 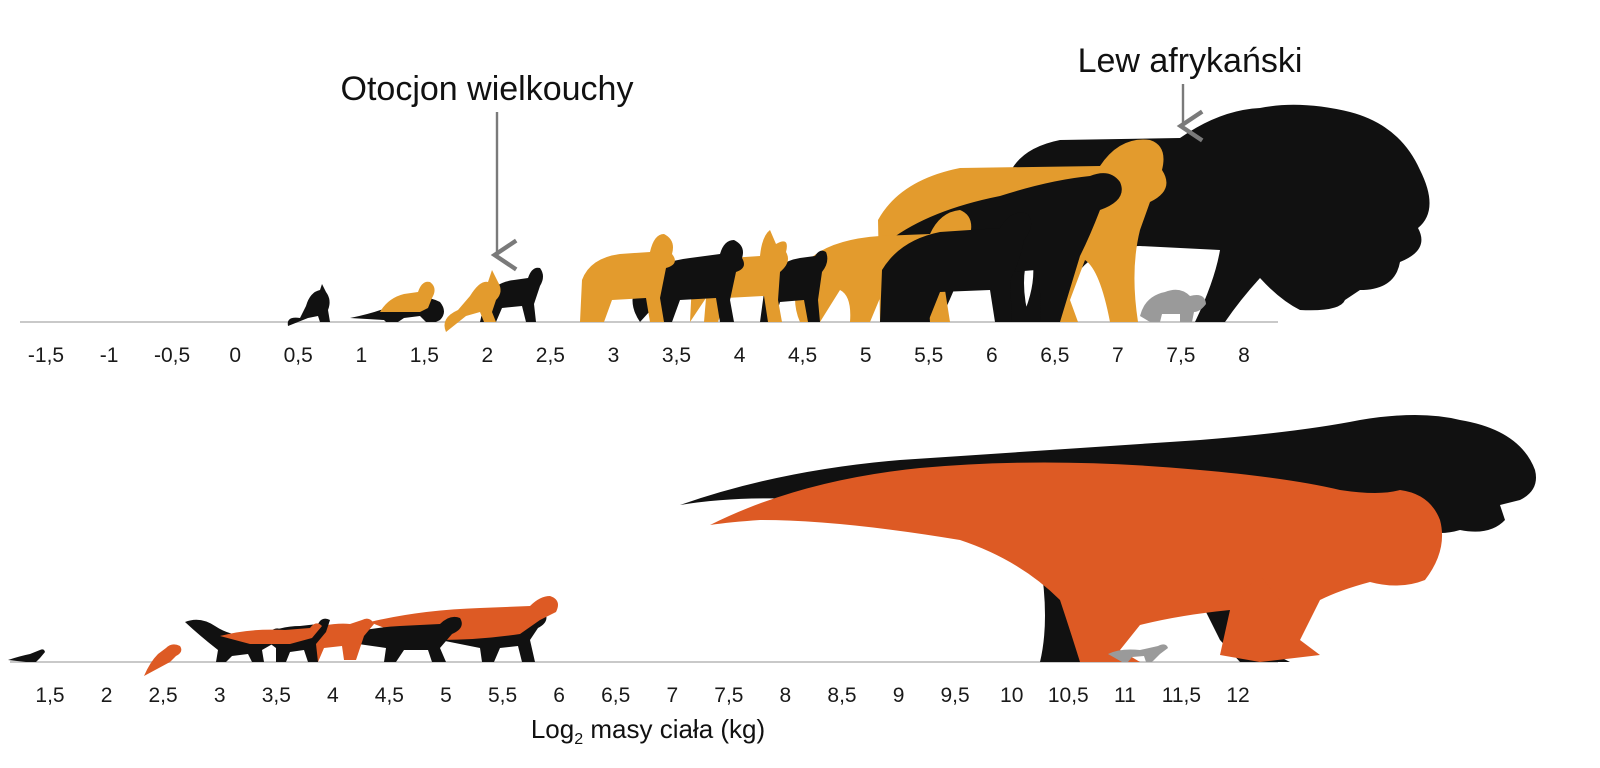 I want to click on lion-cub-silhouette, so click(x=1173, y=305).